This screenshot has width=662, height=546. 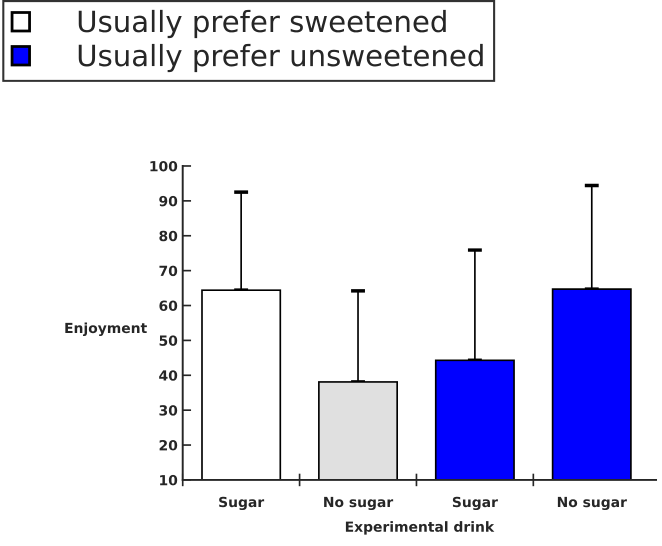 I want to click on y-tick-label: 40, so click(x=168, y=375).